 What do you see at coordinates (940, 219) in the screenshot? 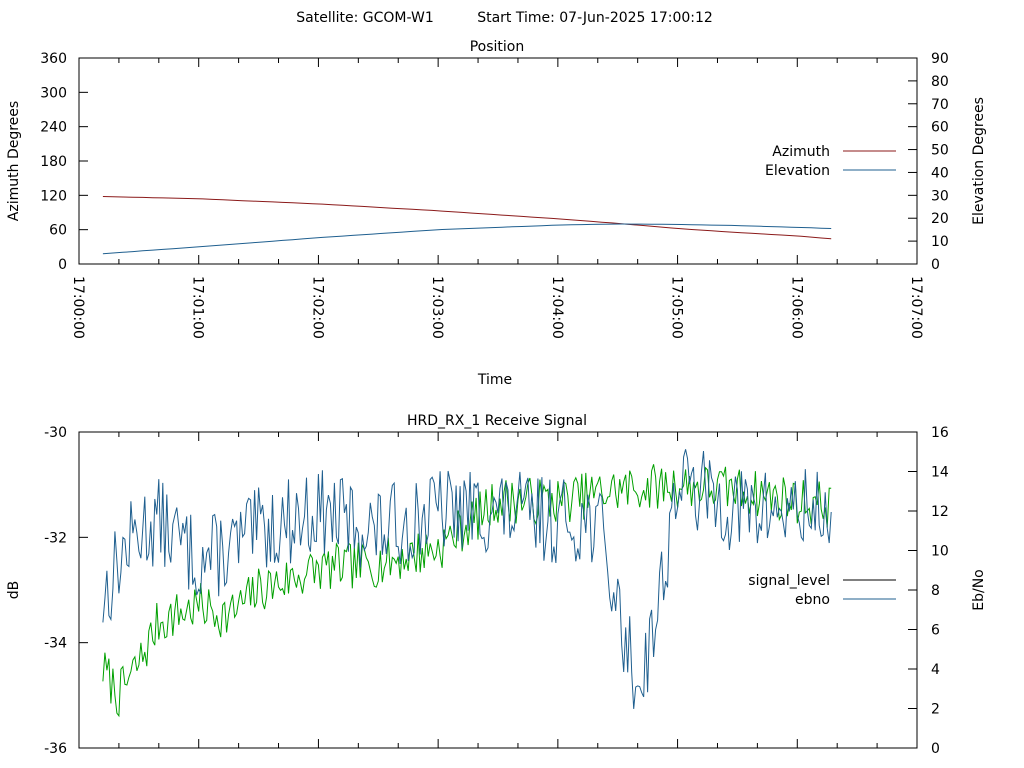
I see `position-y2-tick-label: 20` at bounding box center [940, 219].